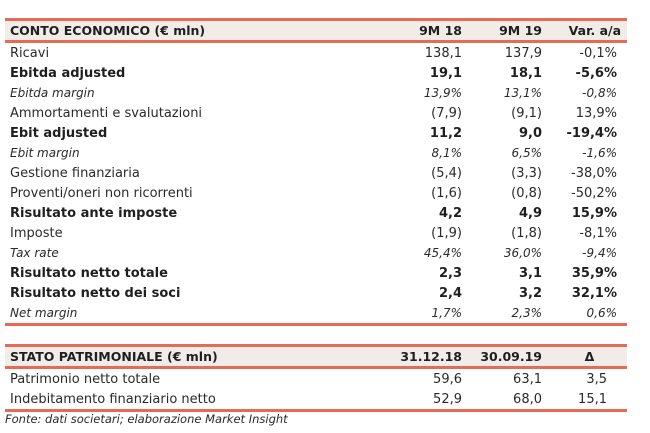 Image resolution: width=650 pixels, height=433 pixels. I want to click on row-value-1: 59,6, so click(447, 379).